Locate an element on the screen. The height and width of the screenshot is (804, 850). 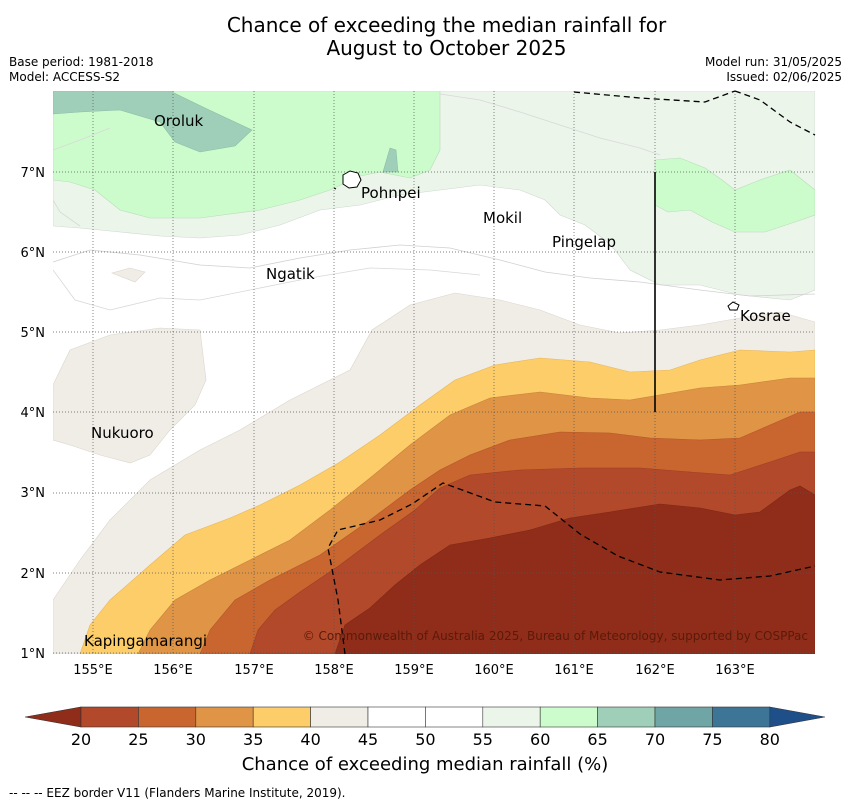
colorbar-tick: 35 is located at coordinates (253, 739).